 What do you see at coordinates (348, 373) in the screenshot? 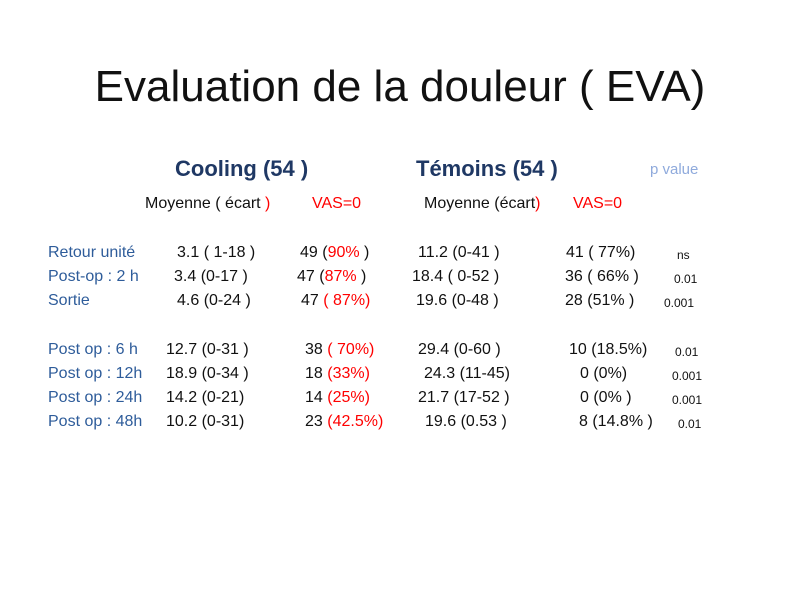
I see `cooling-vas-percent: (33%)` at bounding box center [348, 373].